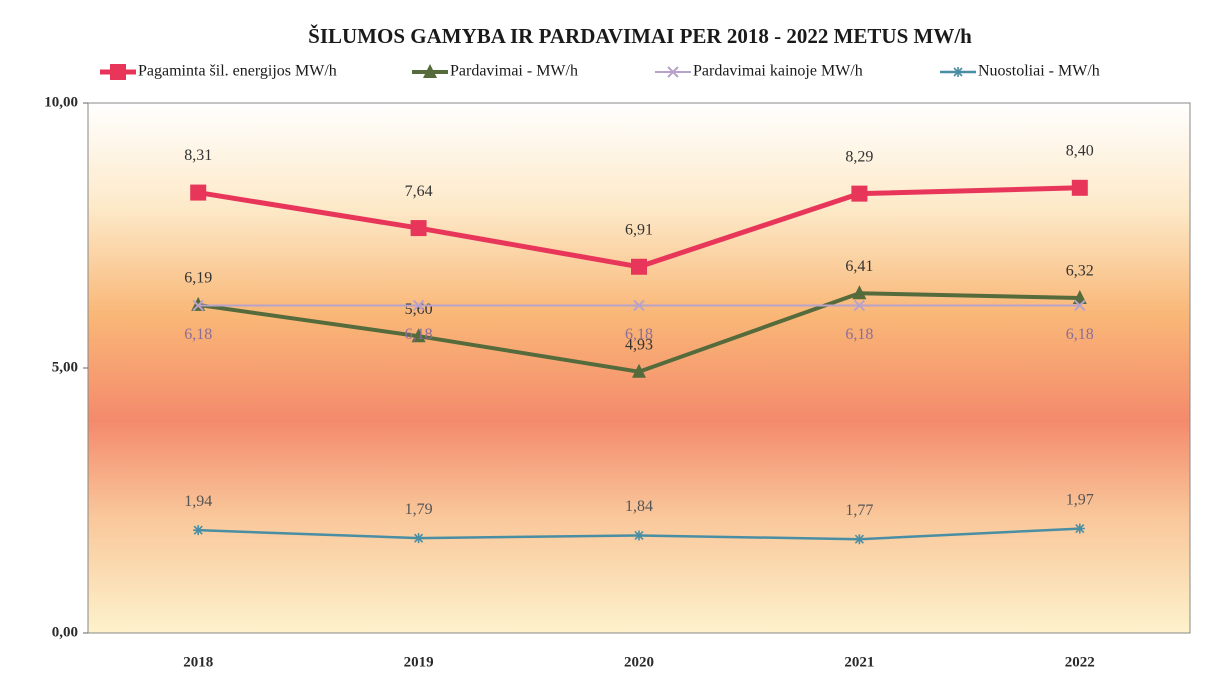 This screenshot has width=1218, height=678. I want to click on data-label: 1,79, so click(419, 509).